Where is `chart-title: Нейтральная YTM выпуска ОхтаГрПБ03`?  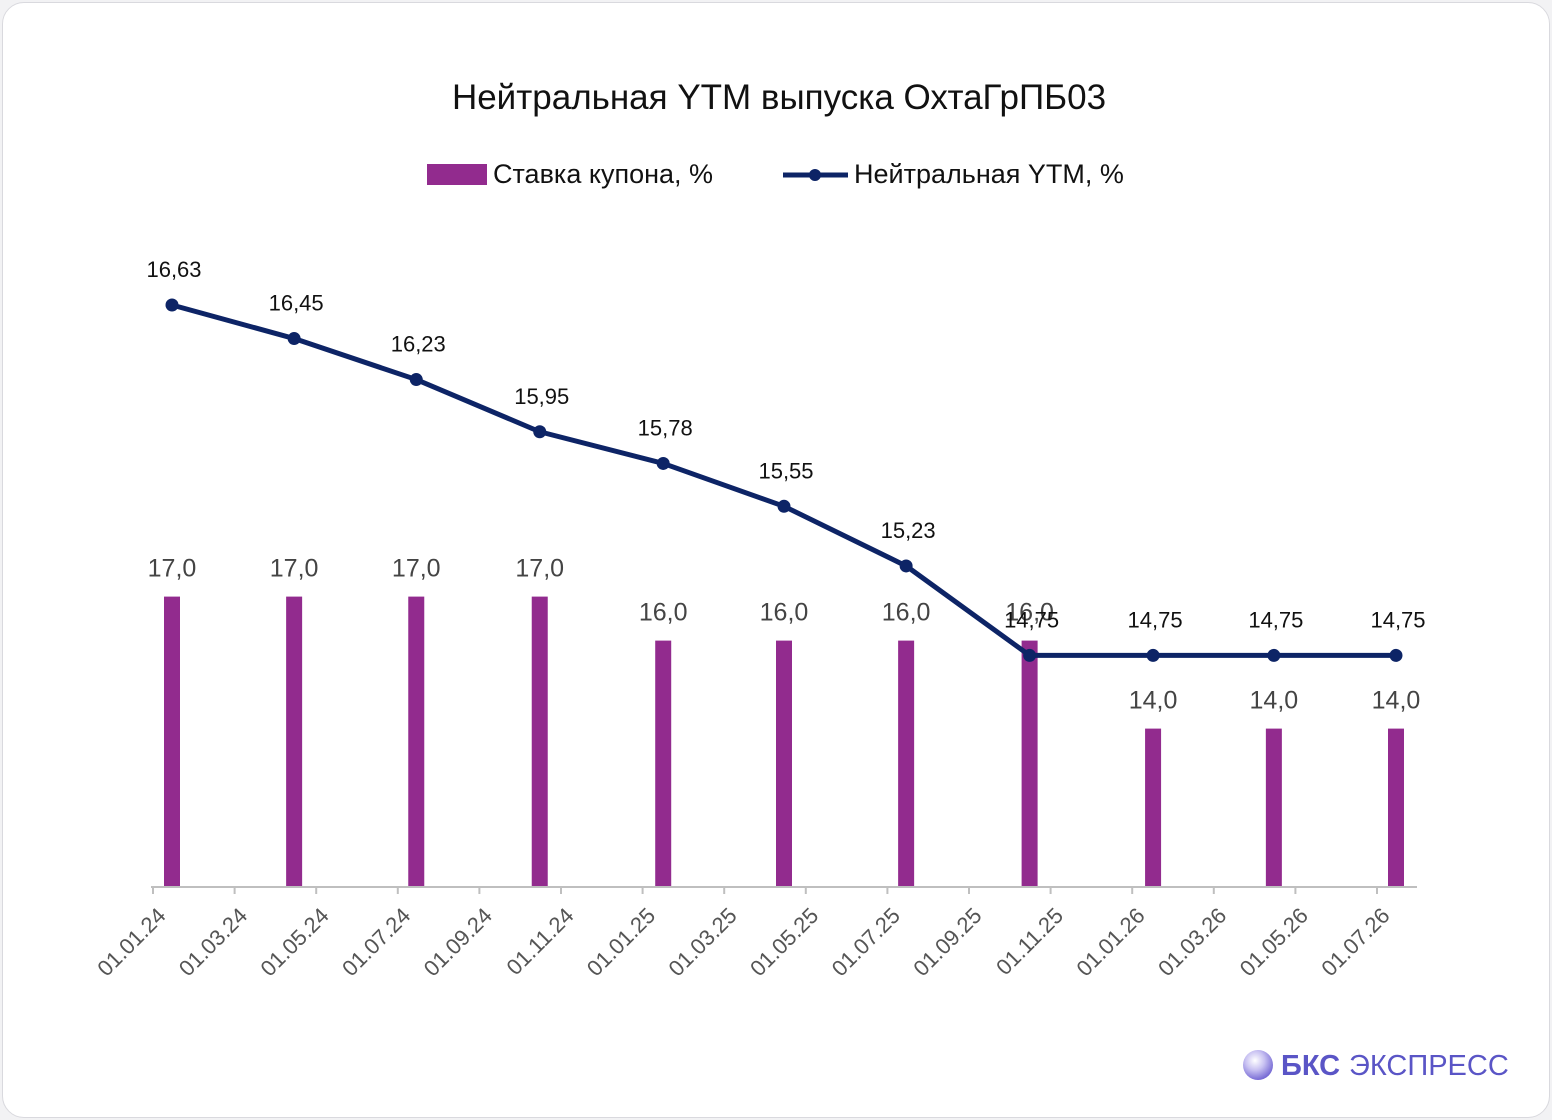
chart-title: Нейтральная YTM выпуска ОхтаГрПБ03 is located at coordinates (779, 97).